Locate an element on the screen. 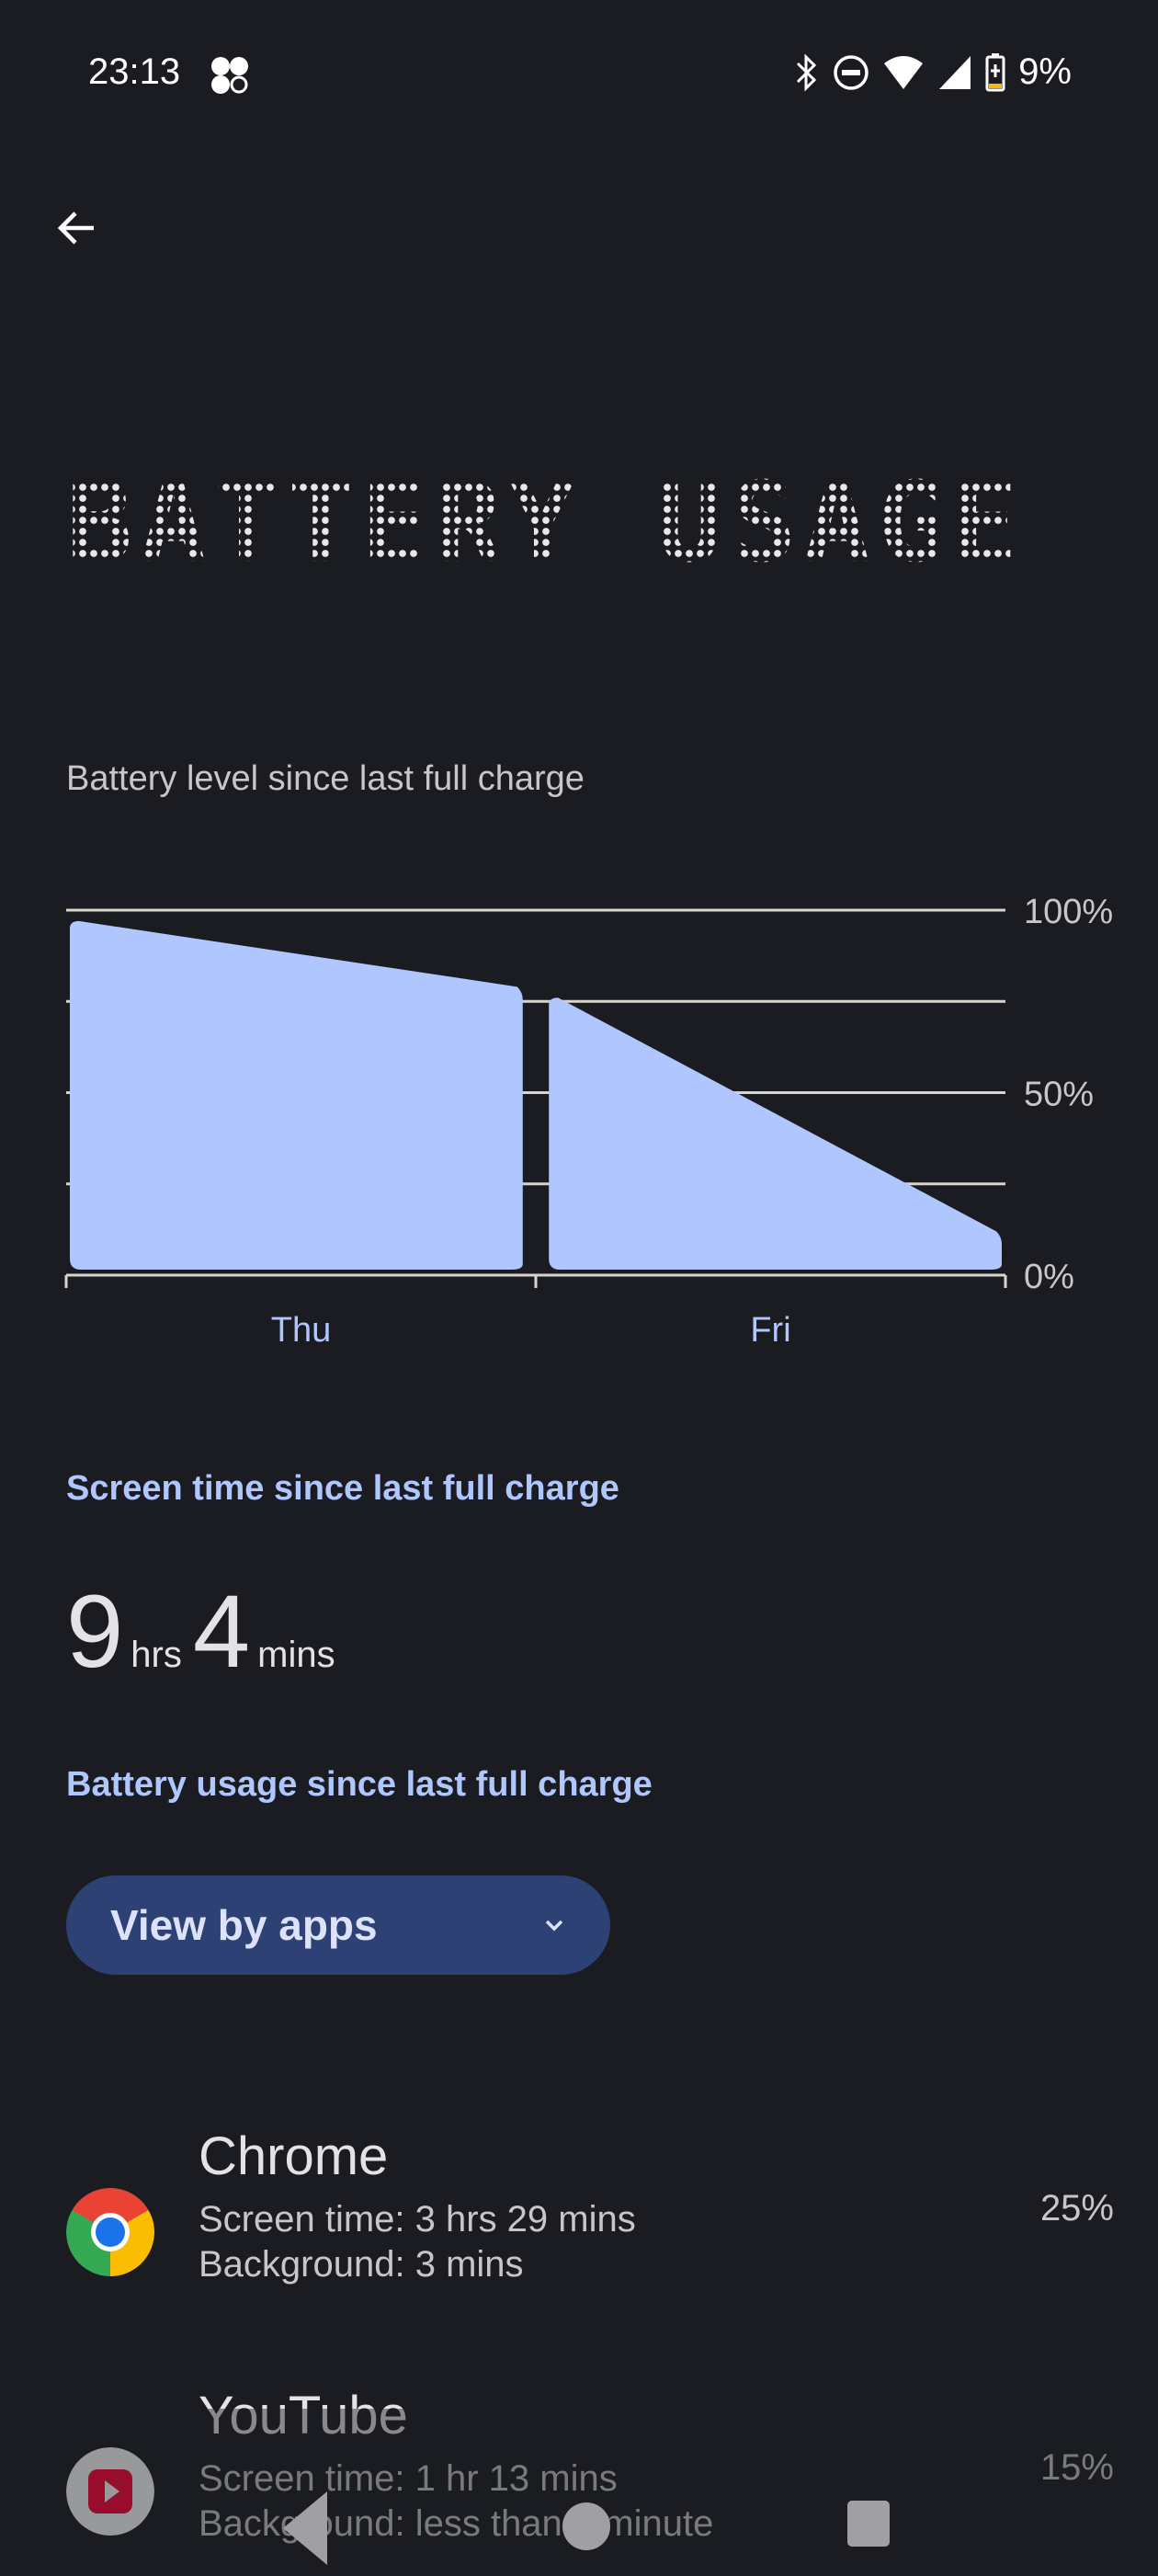  wifi-icon is located at coordinates (904, 72).